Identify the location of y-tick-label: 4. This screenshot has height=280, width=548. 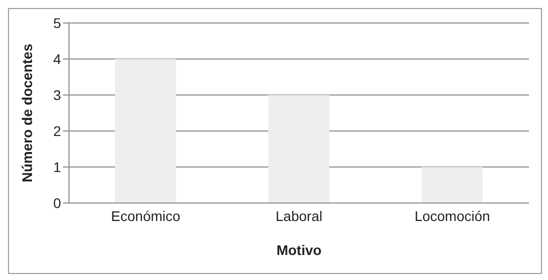
(57, 58).